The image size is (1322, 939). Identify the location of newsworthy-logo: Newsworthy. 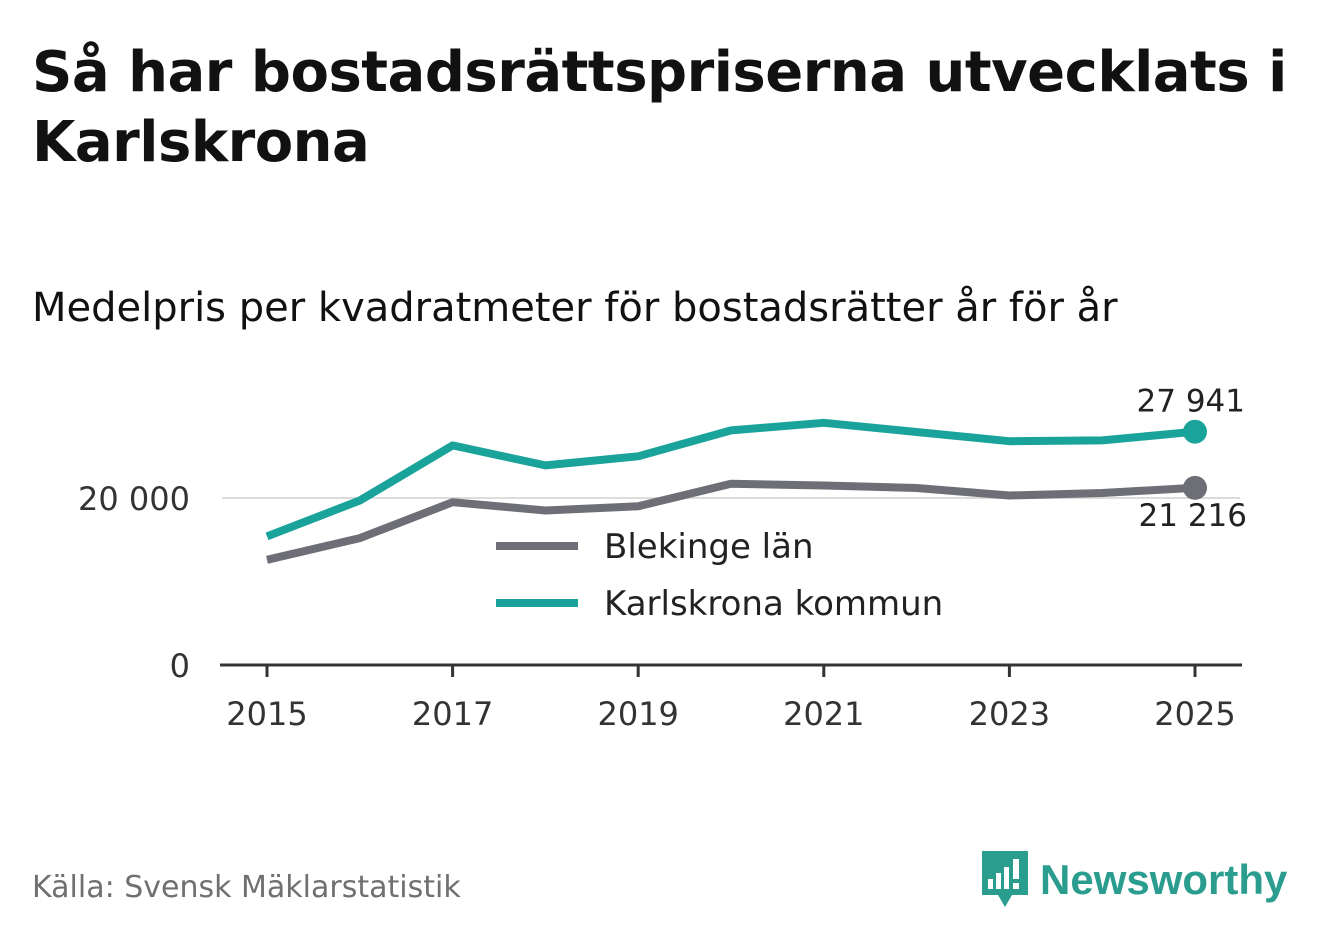
(1133, 880).